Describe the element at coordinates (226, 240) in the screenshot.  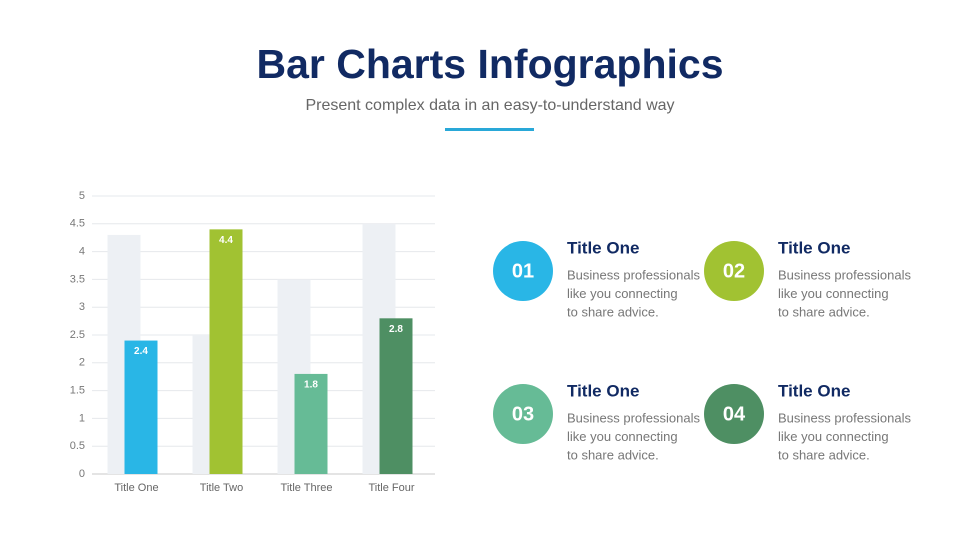
I see `data-label: 4.4` at that location.